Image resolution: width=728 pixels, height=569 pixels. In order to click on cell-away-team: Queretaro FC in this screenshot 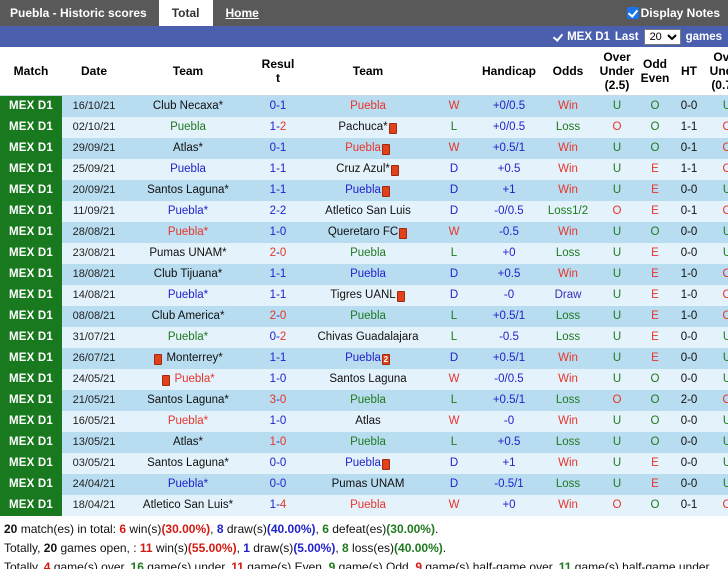, I will do `click(368, 232)`.